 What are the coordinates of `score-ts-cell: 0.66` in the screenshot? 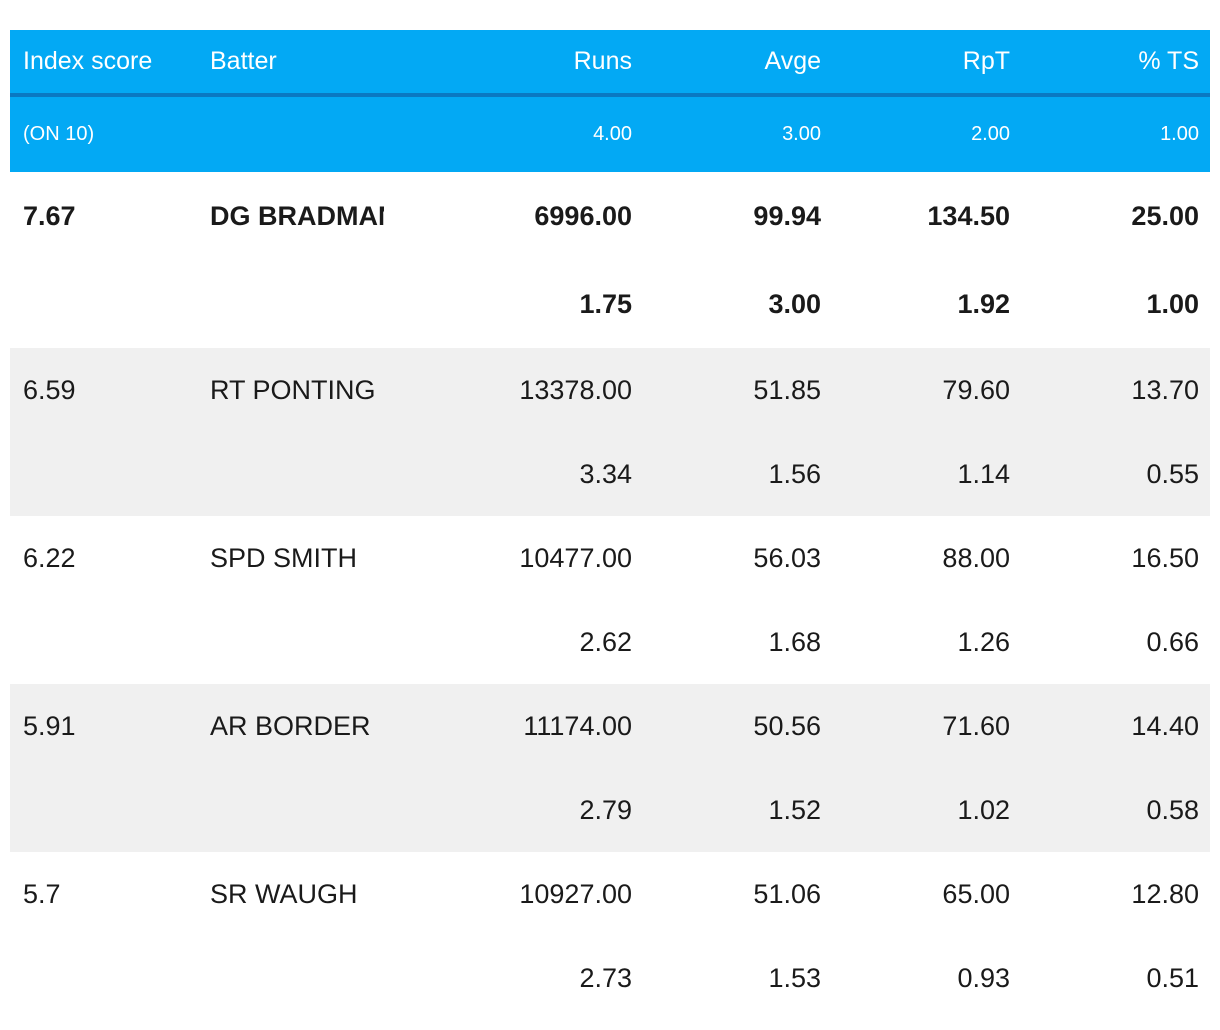 It's located at (1172, 641).